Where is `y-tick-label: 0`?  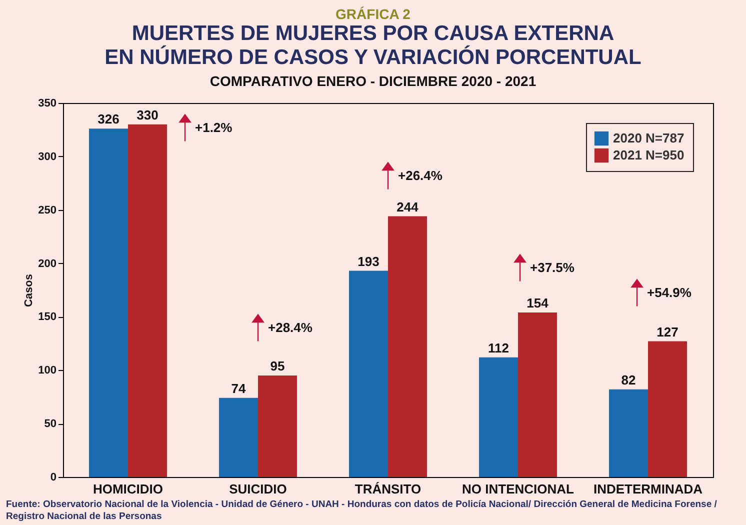 y-tick-label: 0 is located at coordinates (53, 478).